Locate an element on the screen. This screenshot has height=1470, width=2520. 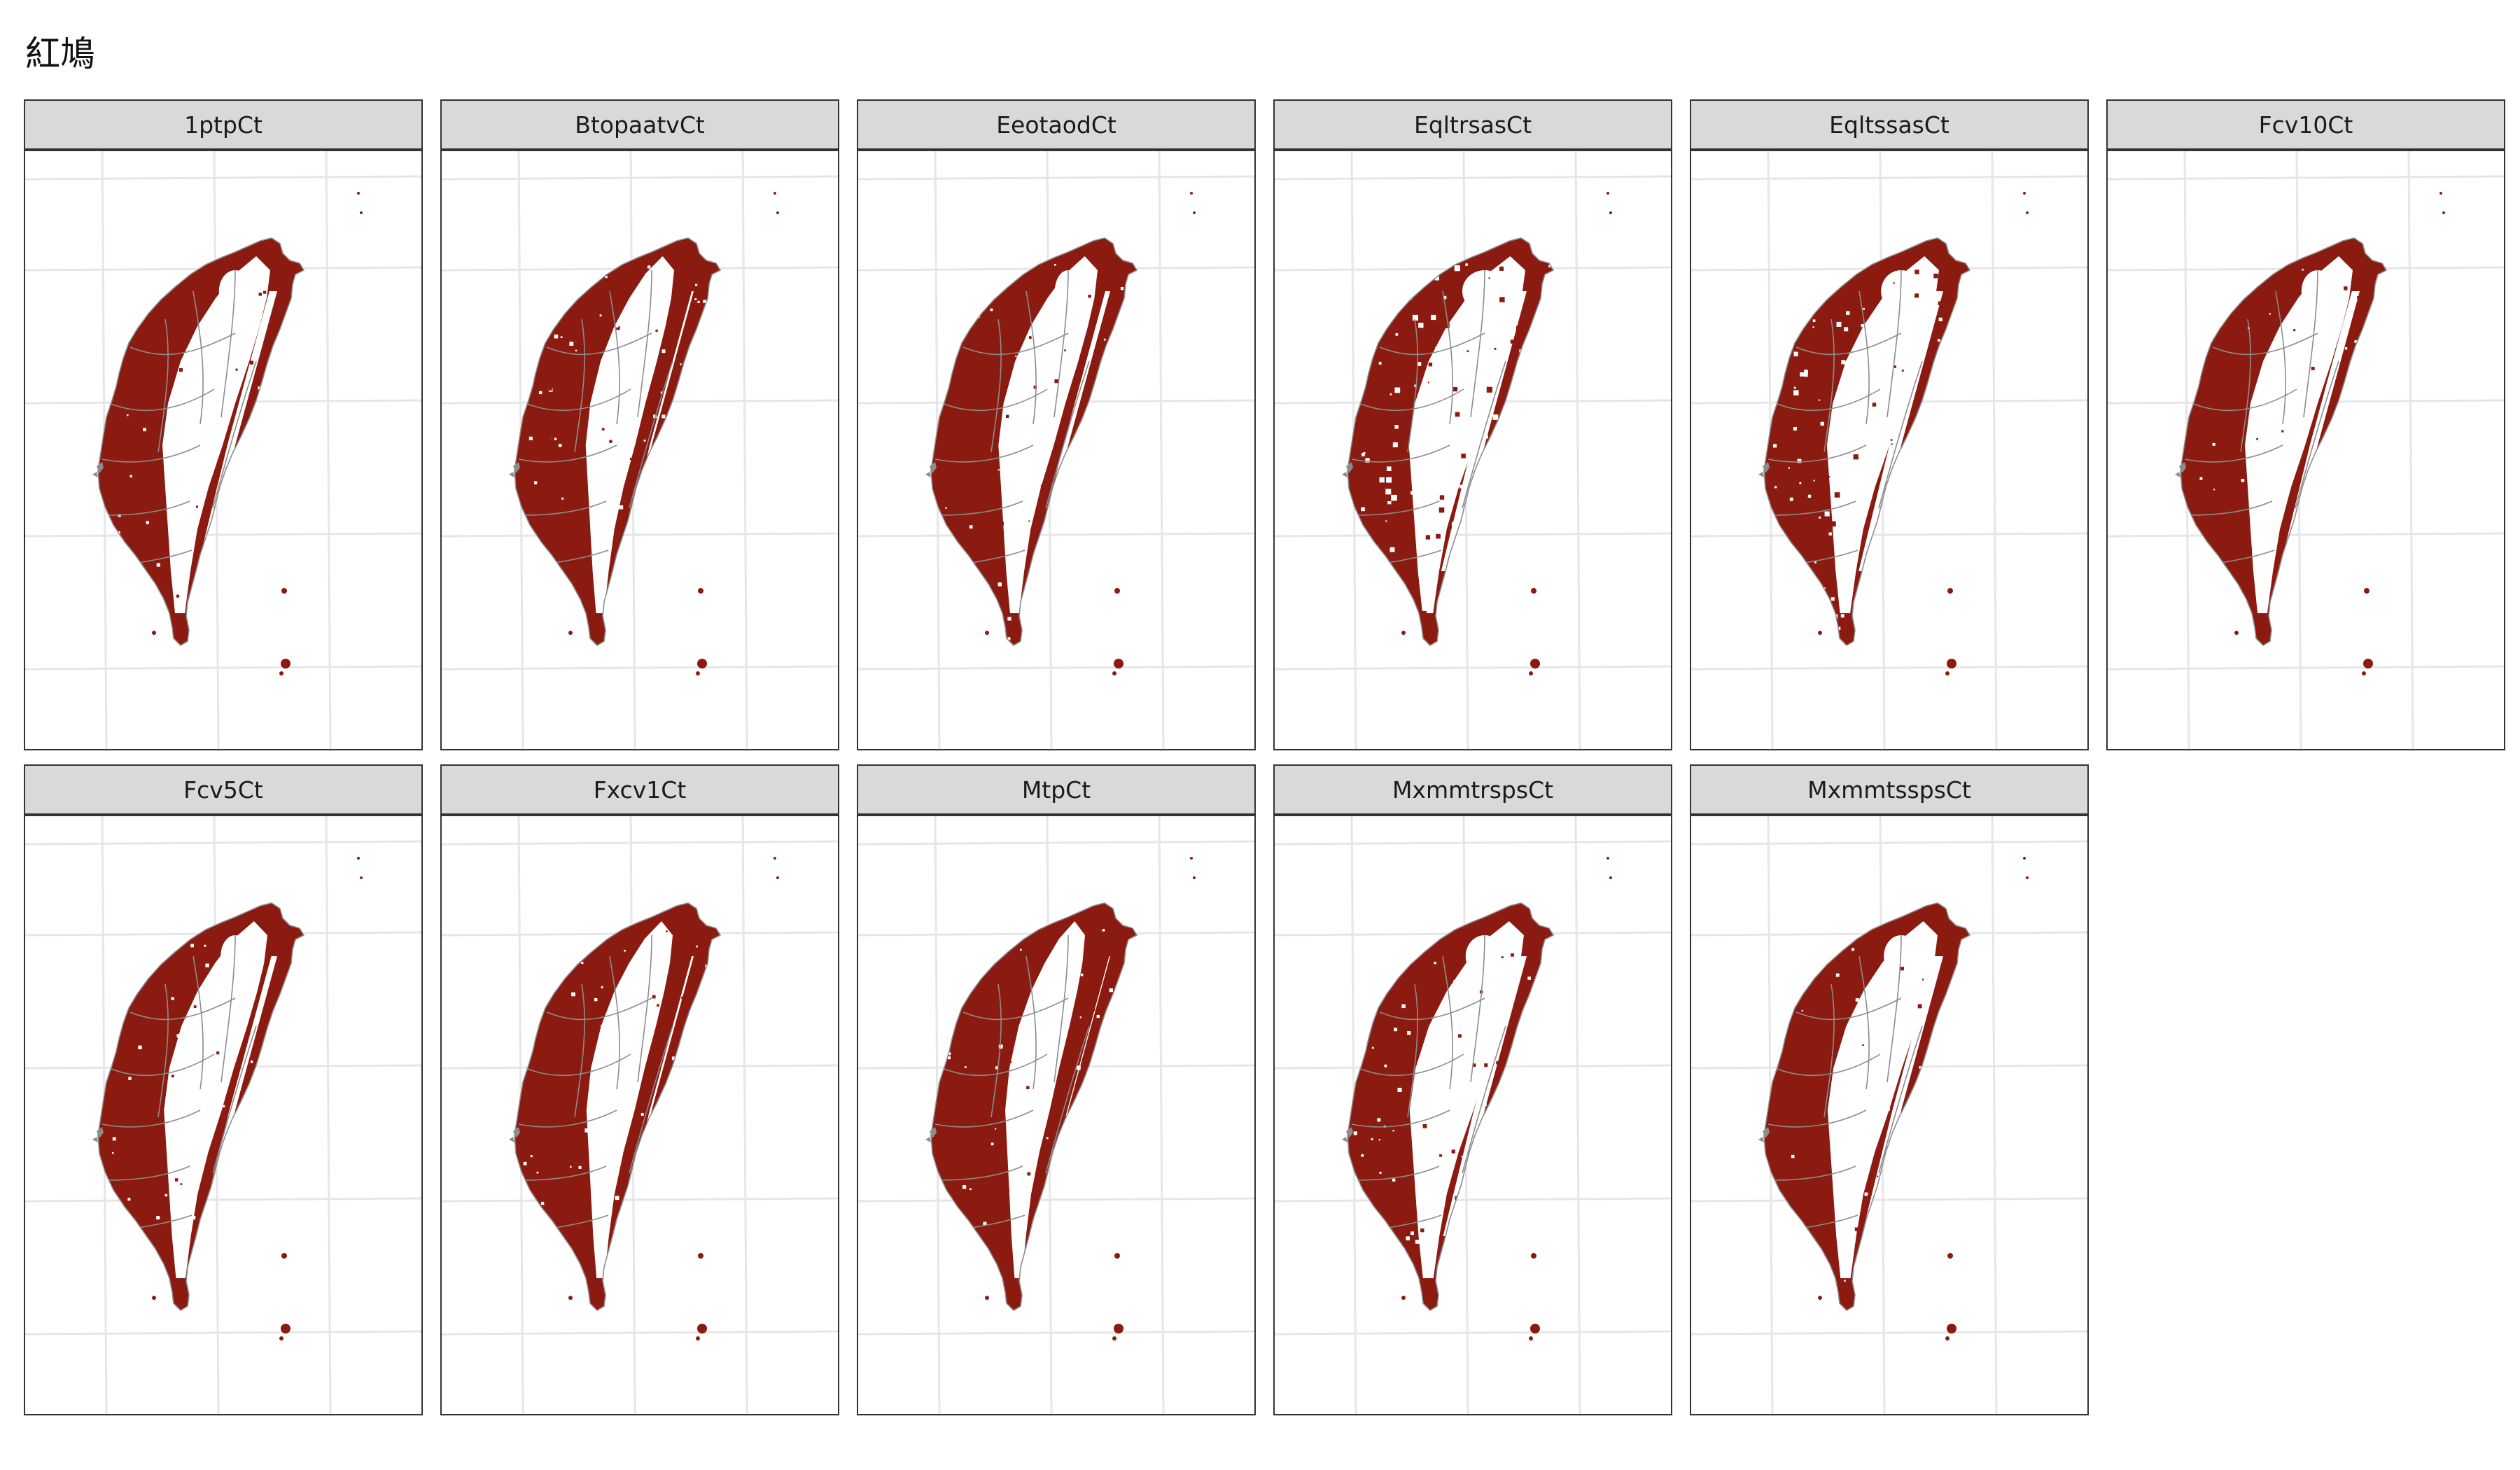
graticule-meridian is located at coordinates (2410, 450).